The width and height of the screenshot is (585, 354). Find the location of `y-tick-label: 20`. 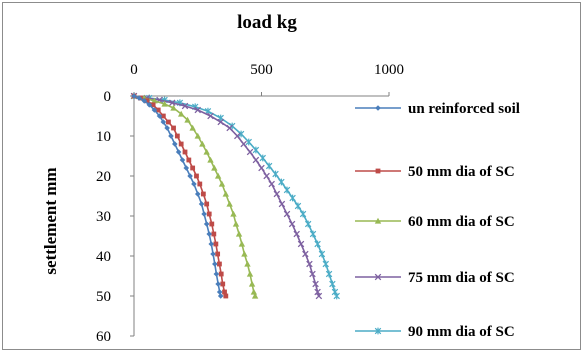

y-tick-label: 20 is located at coordinates (103, 177).